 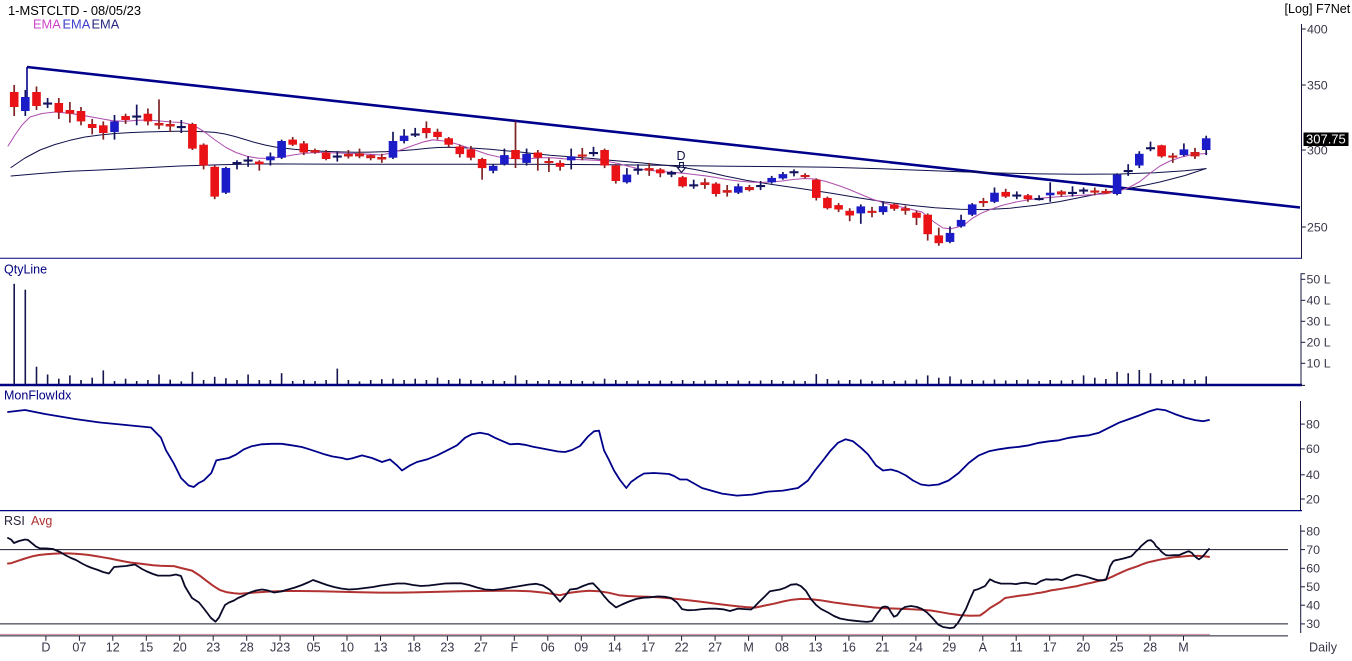 What do you see at coordinates (1318, 9) in the screenshot?
I see `svg-text: [Log] F7Net` at bounding box center [1318, 9].